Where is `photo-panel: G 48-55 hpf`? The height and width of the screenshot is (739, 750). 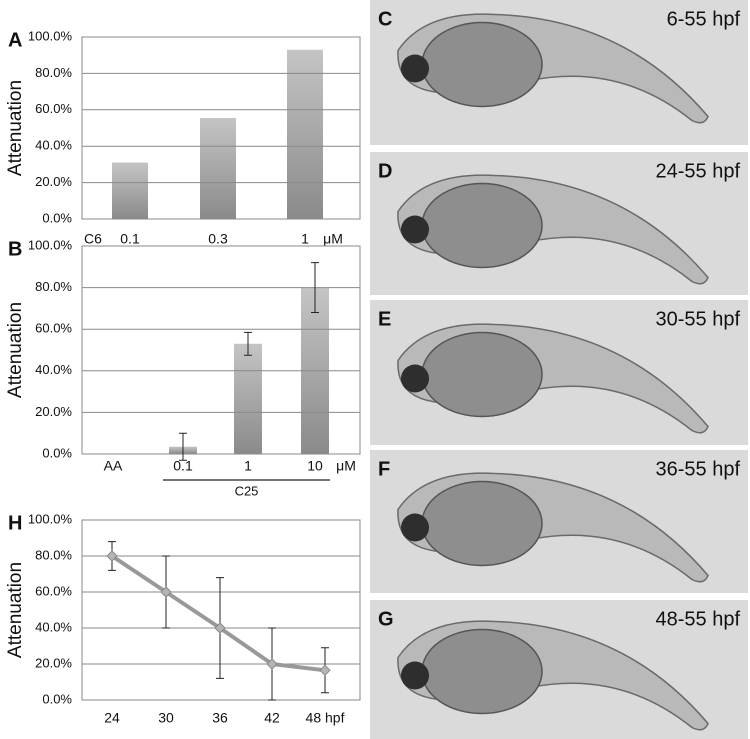 photo-panel: G 48-55 hpf is located at coordinates (559, 669).